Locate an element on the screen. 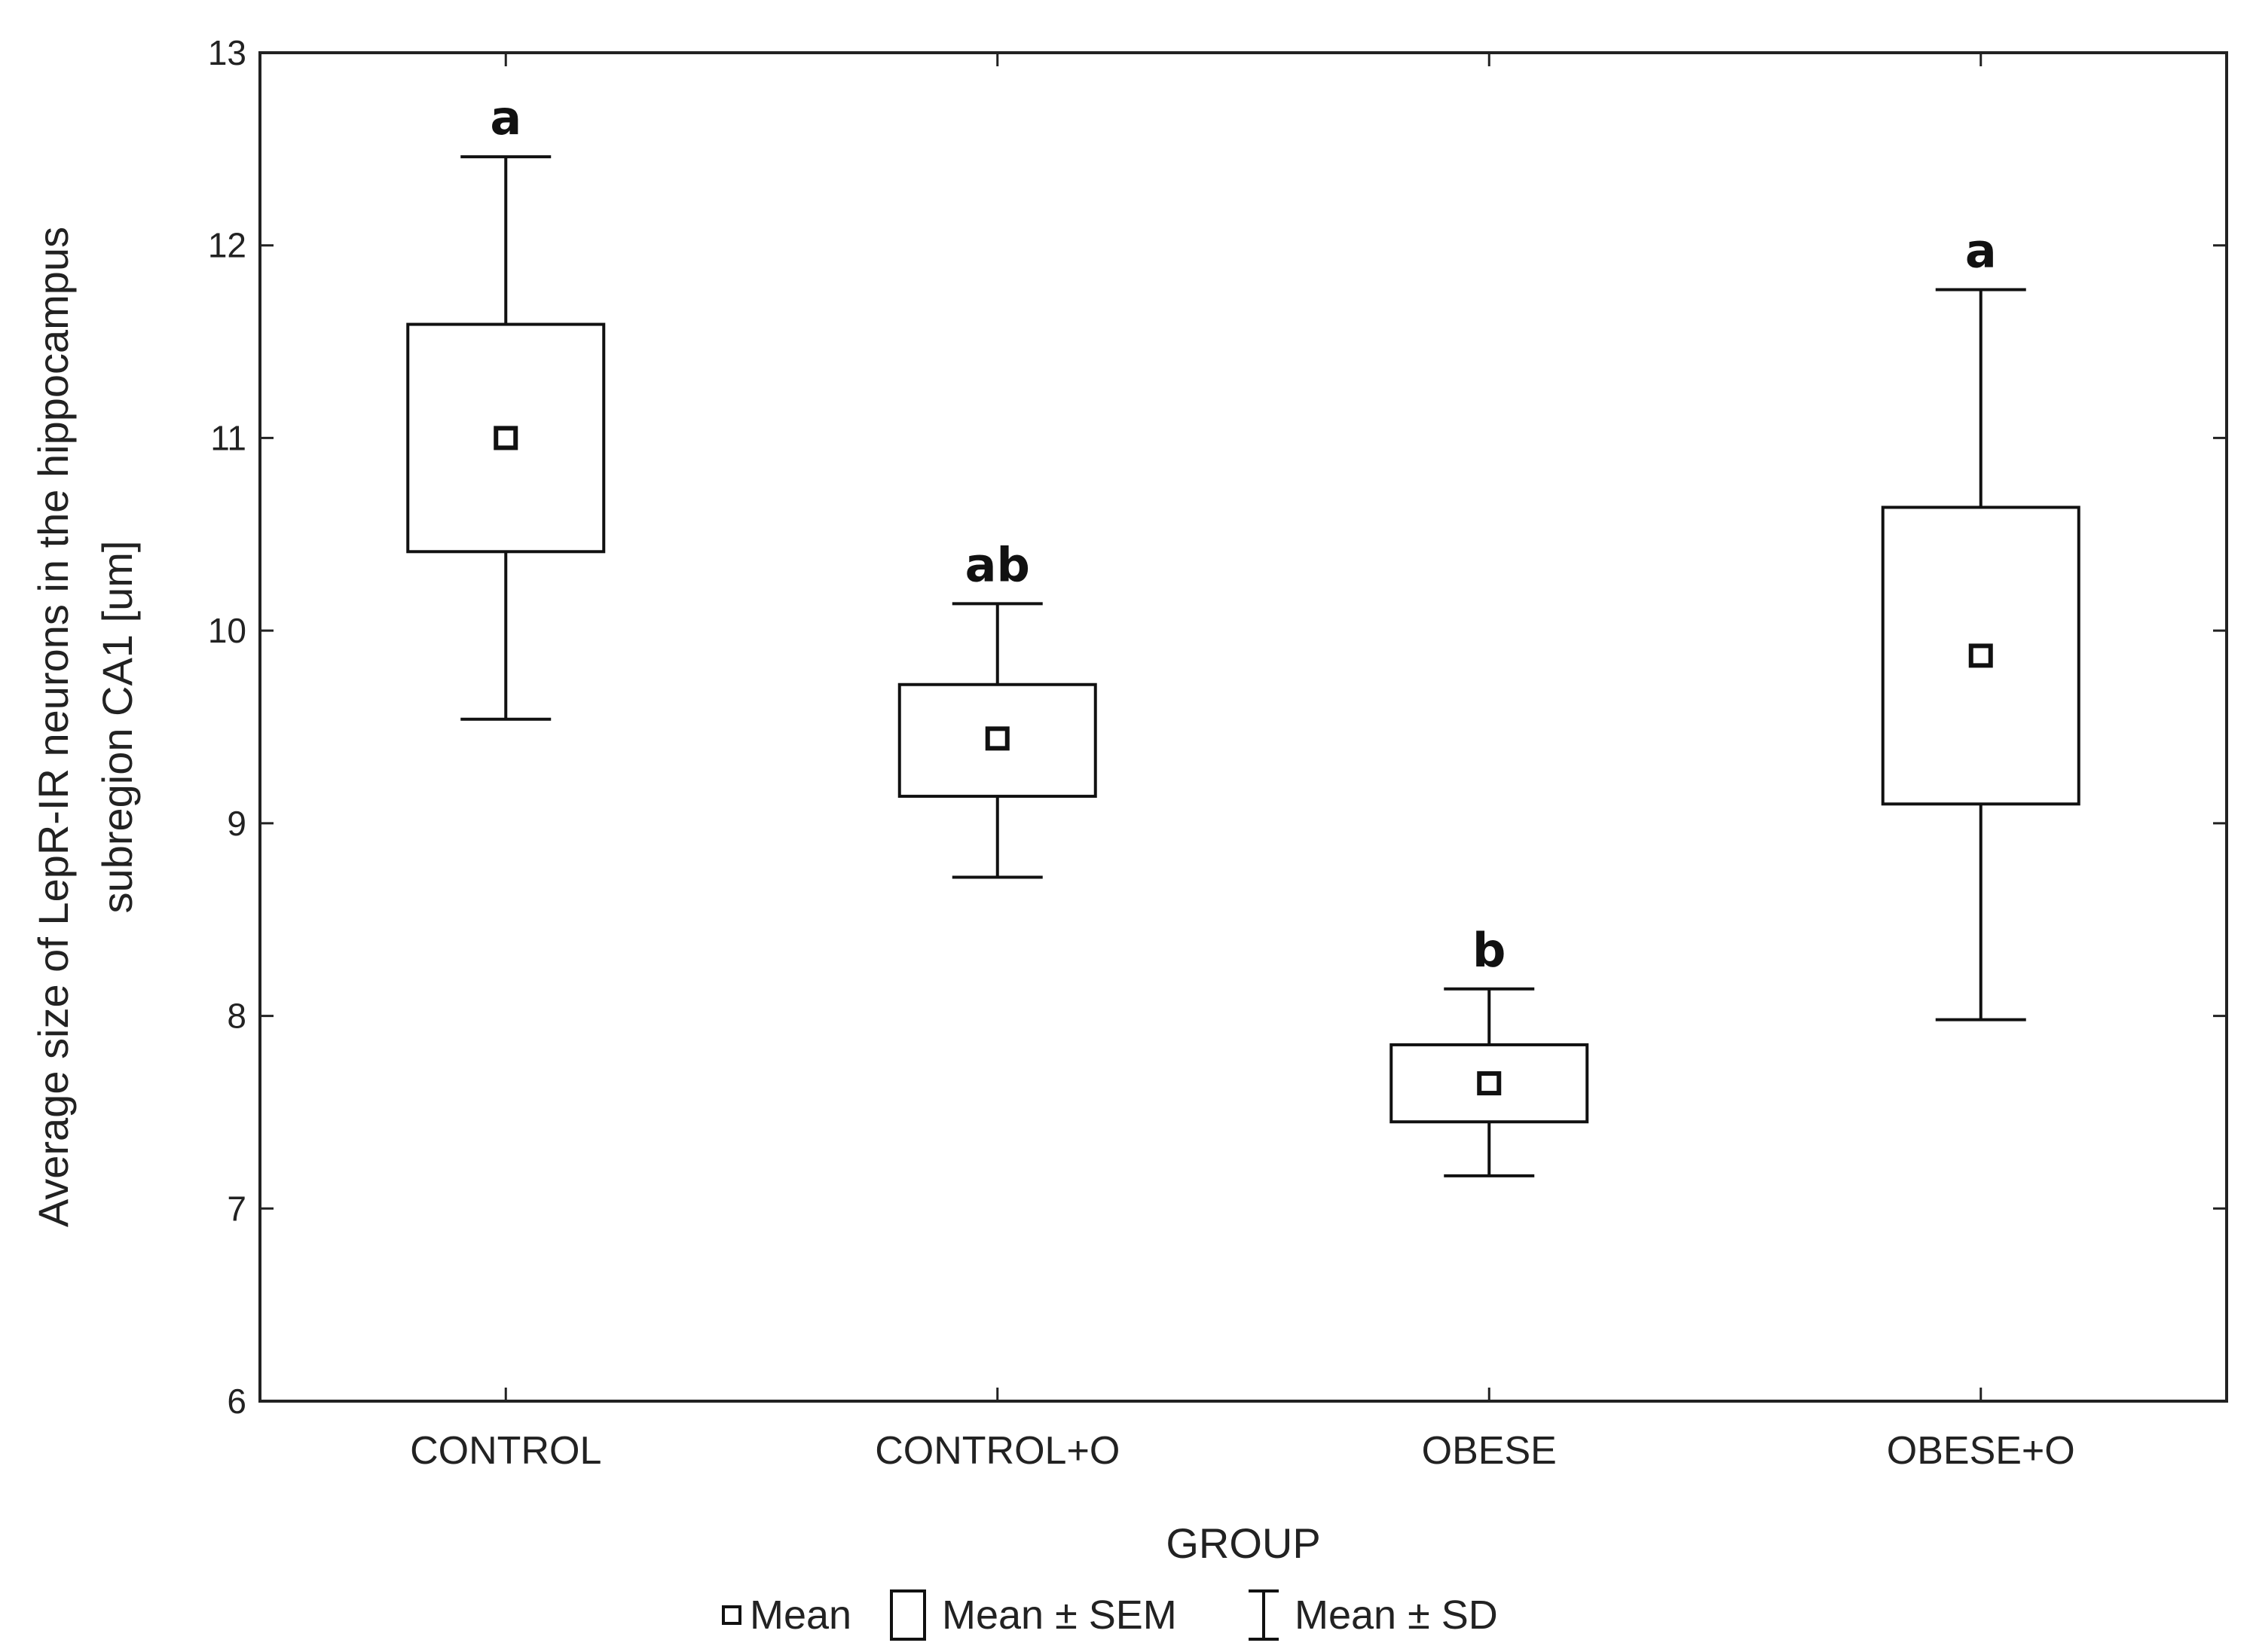  y-tick-label-12: 12 is located at coordinates (227, 245).